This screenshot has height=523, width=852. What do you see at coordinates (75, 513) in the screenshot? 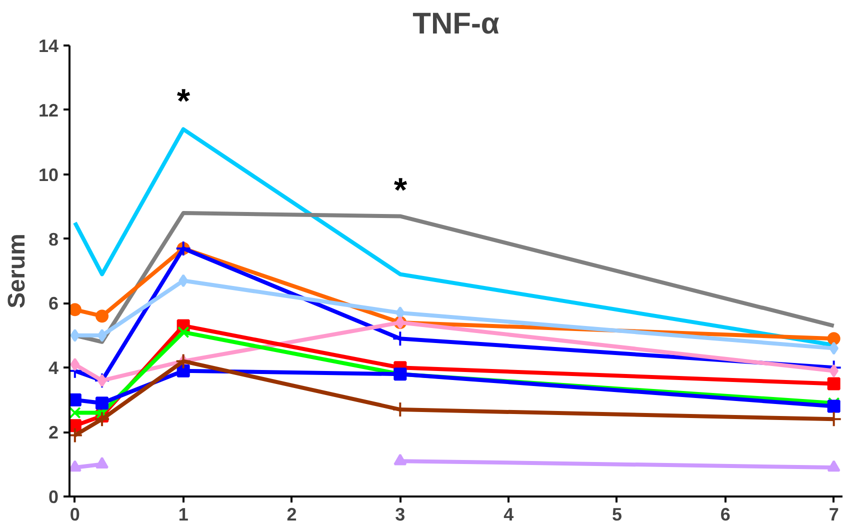
I see `x-tick-label: 0` at bounding box center [75, 513].